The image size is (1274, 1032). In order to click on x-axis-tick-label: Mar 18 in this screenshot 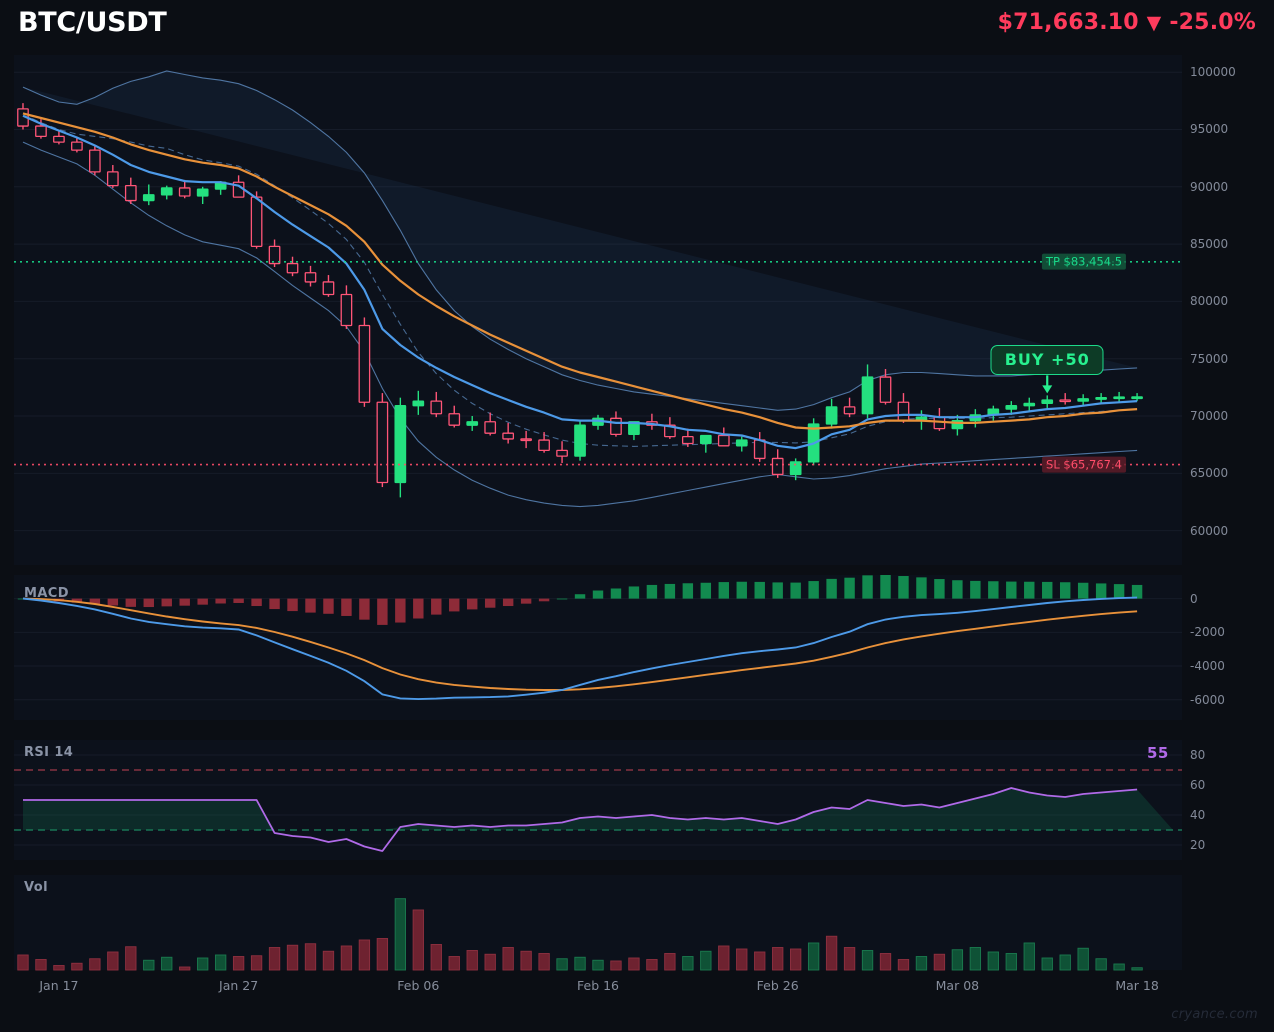, I will do `click(1137, 985)`.